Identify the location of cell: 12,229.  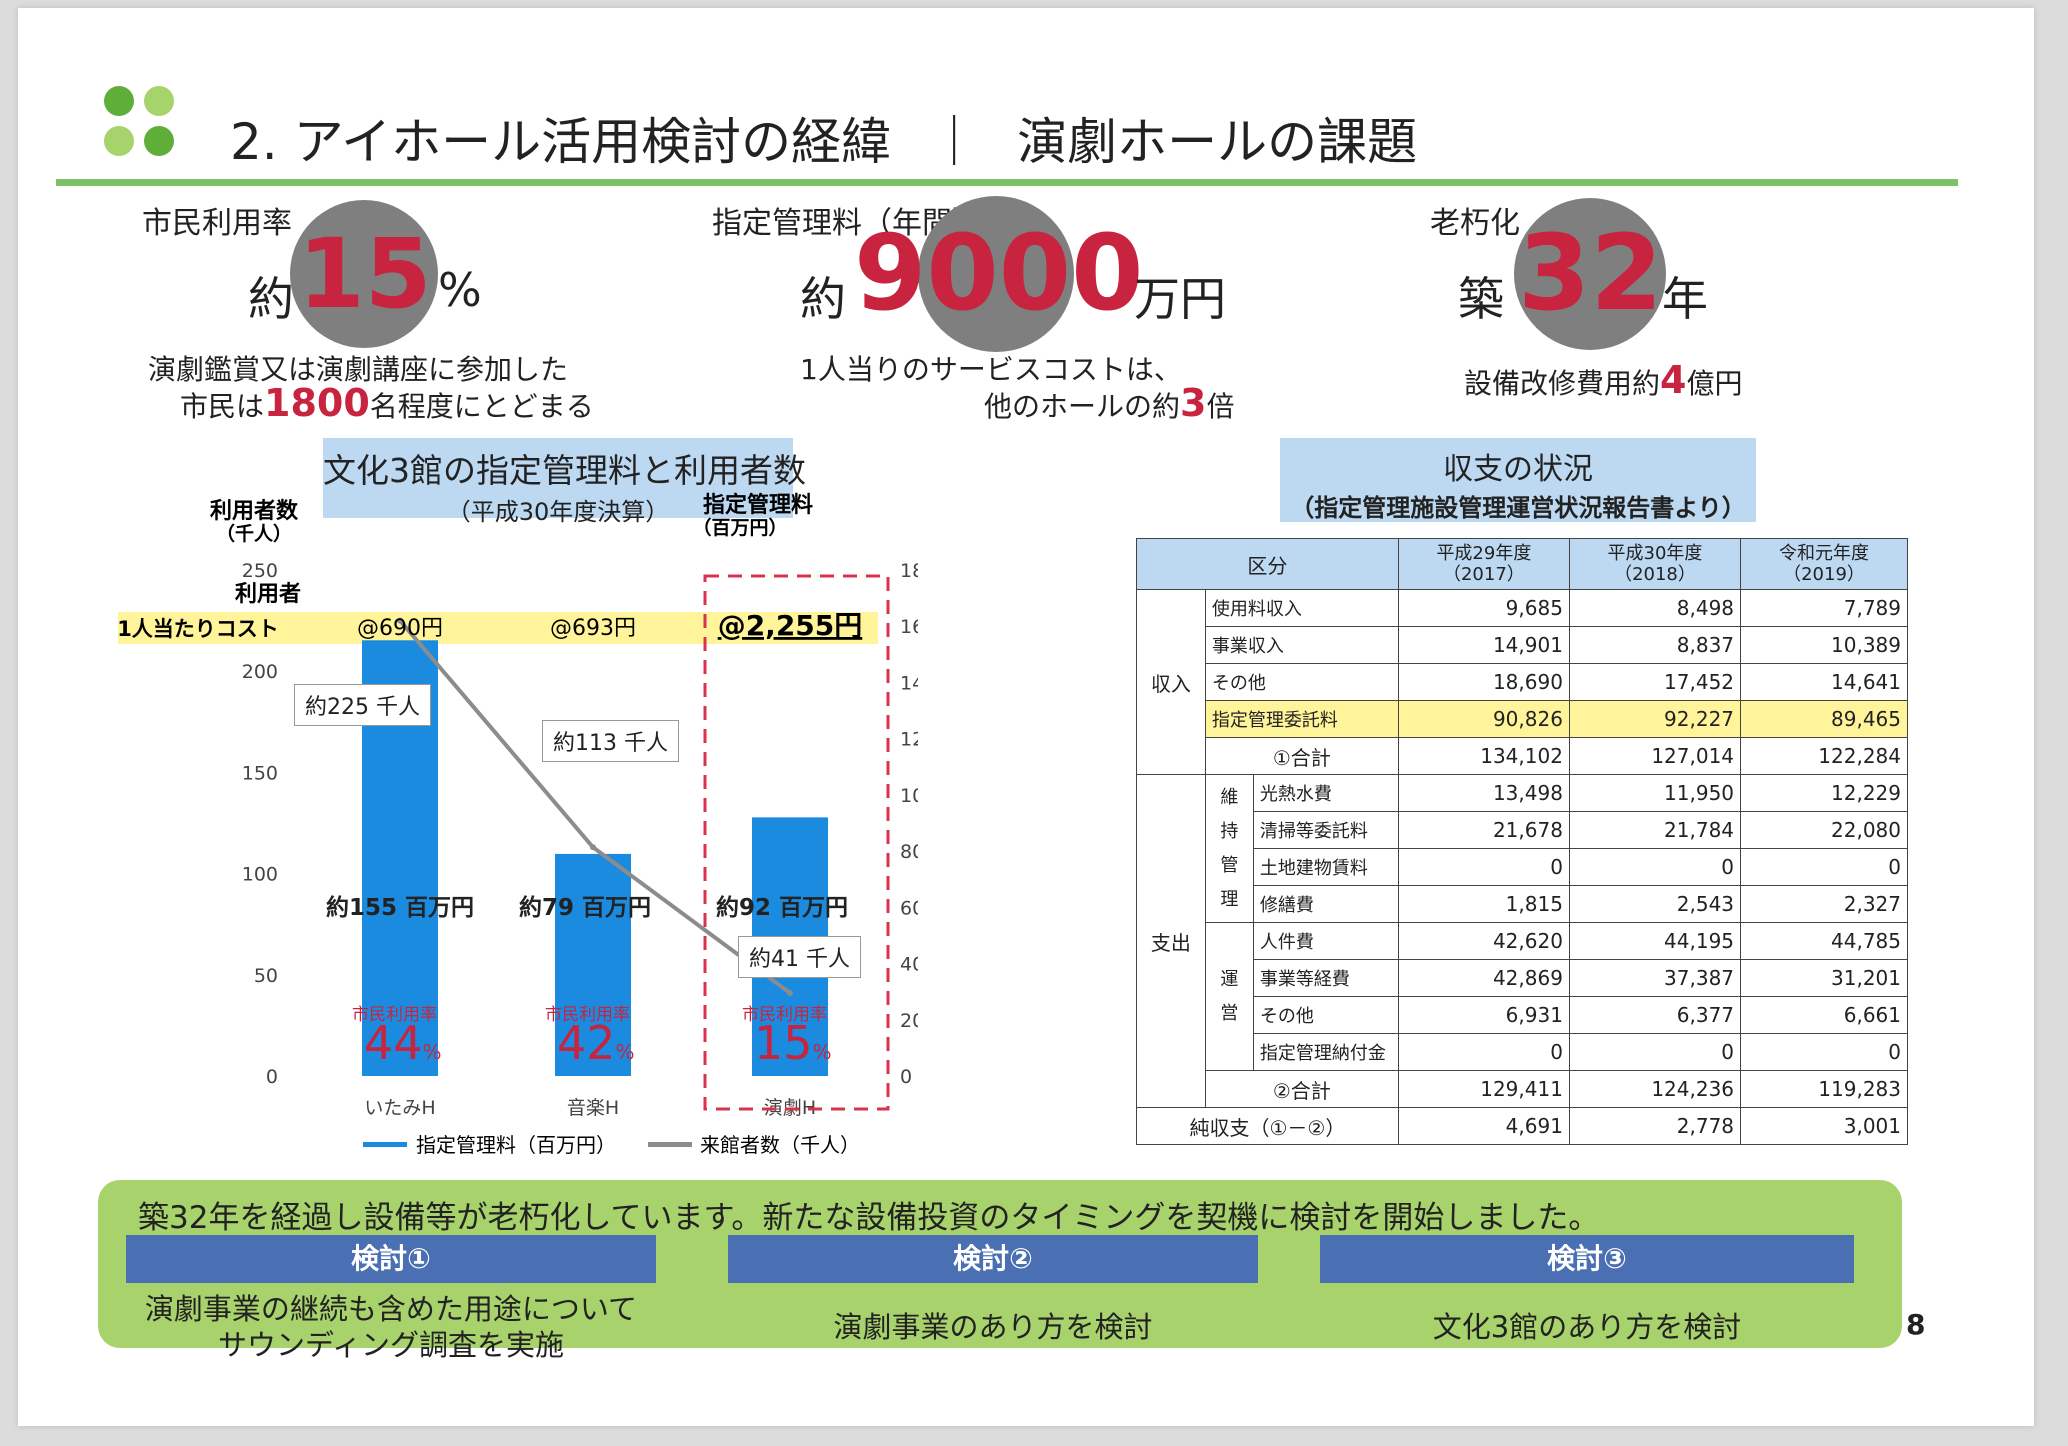
(1824, 793).